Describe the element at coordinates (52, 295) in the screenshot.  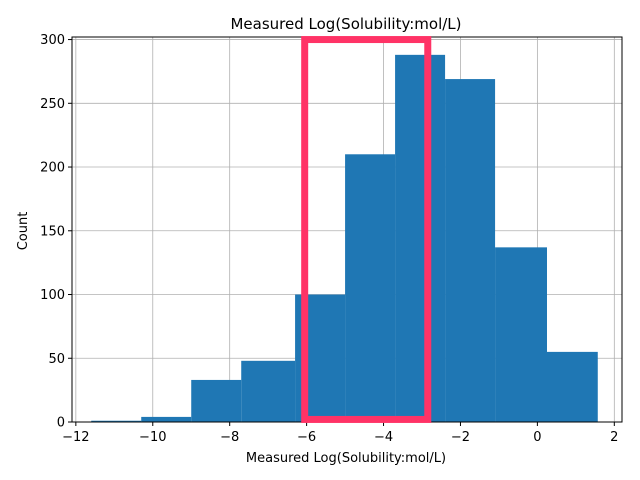
I see `y-tick-label: 100` at that location.